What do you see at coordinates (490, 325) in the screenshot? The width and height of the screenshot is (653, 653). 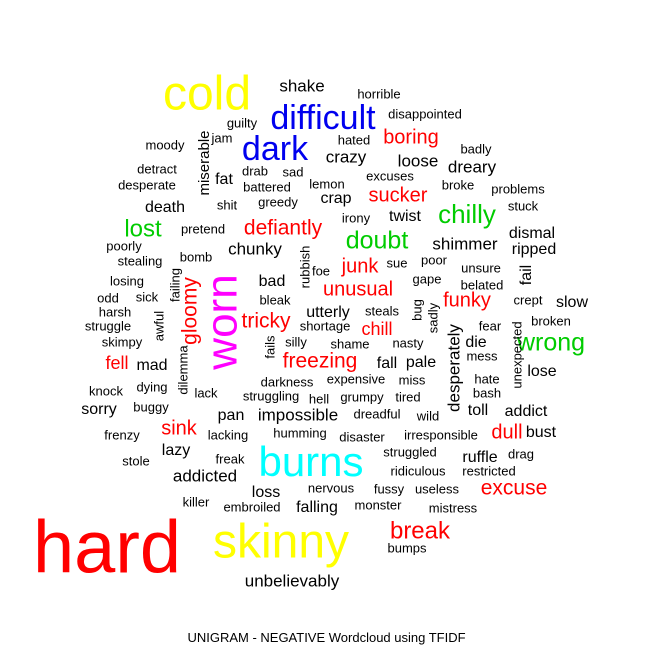 I see `word-fear: fear` at bounding box center [490, 325].